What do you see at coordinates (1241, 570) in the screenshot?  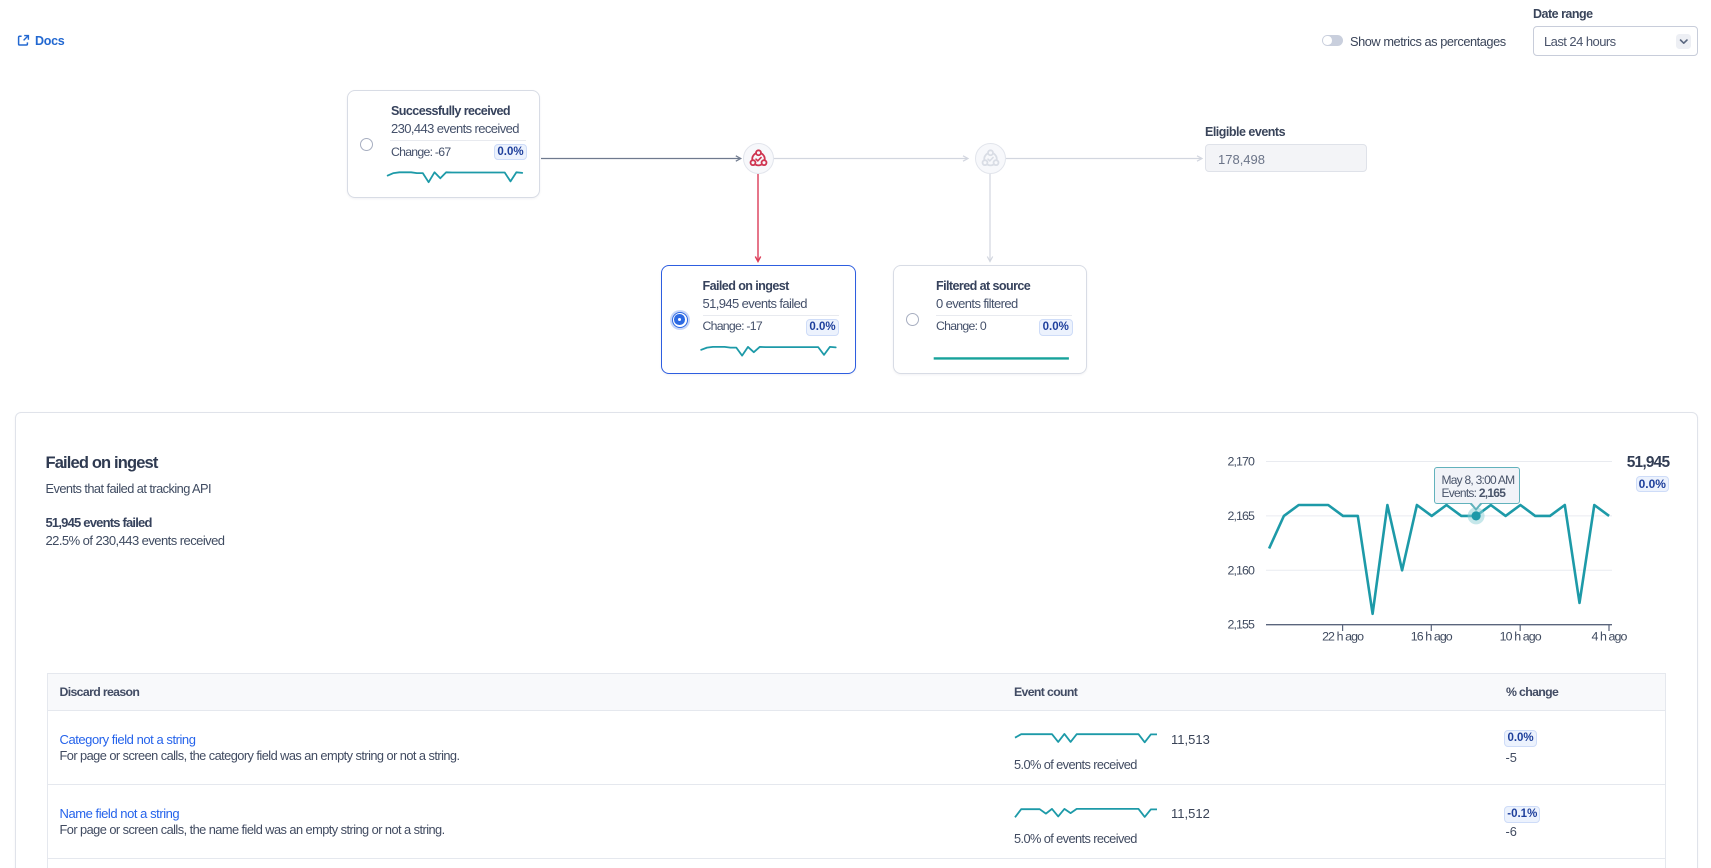 I see `svg-text: 2,160` at bounding box center [1241, 570].